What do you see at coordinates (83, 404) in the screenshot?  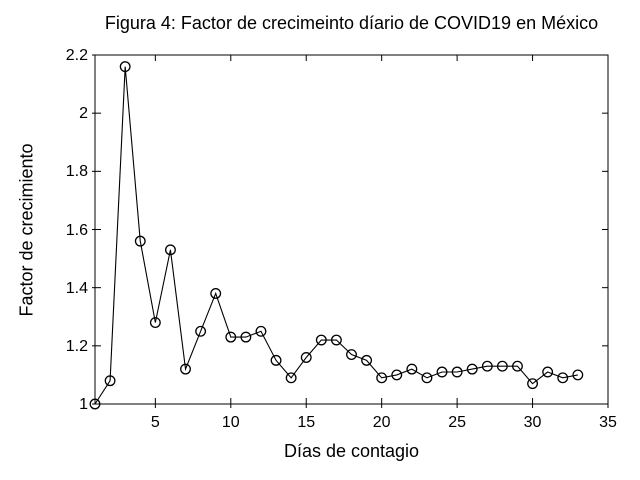 I see `y-tick-label: 1` at bounding box center [83, 404].